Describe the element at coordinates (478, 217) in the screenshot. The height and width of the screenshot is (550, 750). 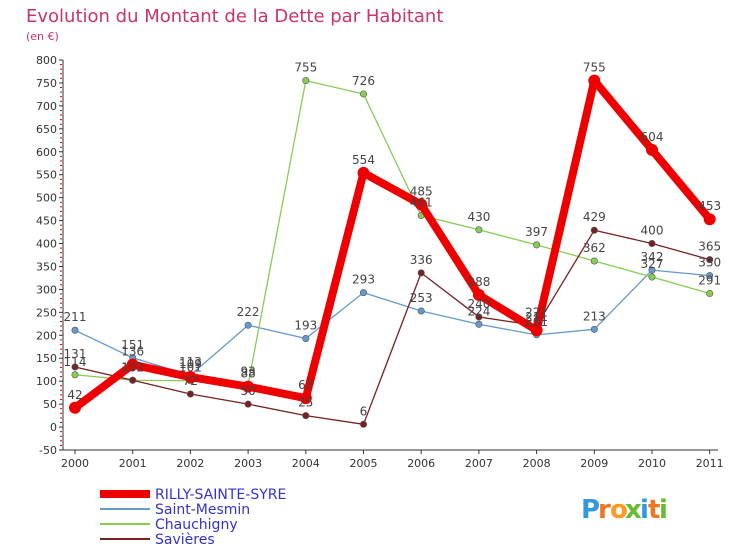
I see `data-label: 430` at that location.